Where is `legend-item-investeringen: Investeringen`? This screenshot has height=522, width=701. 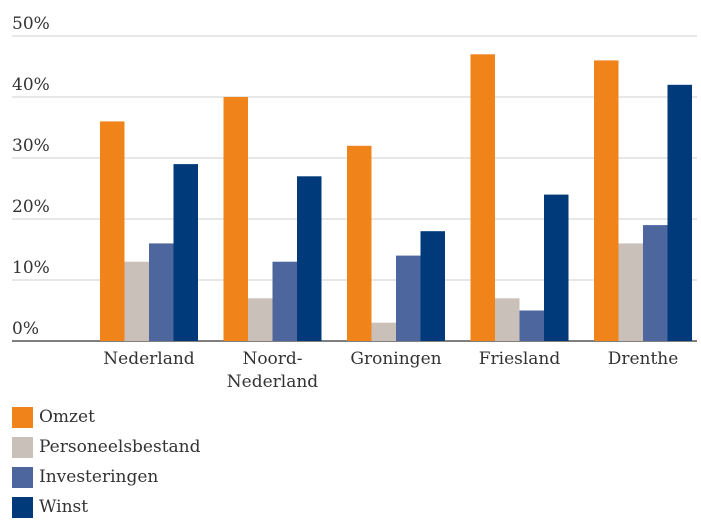
legend-item-investeringen: Investeringen is located at coordinates (106, 477).